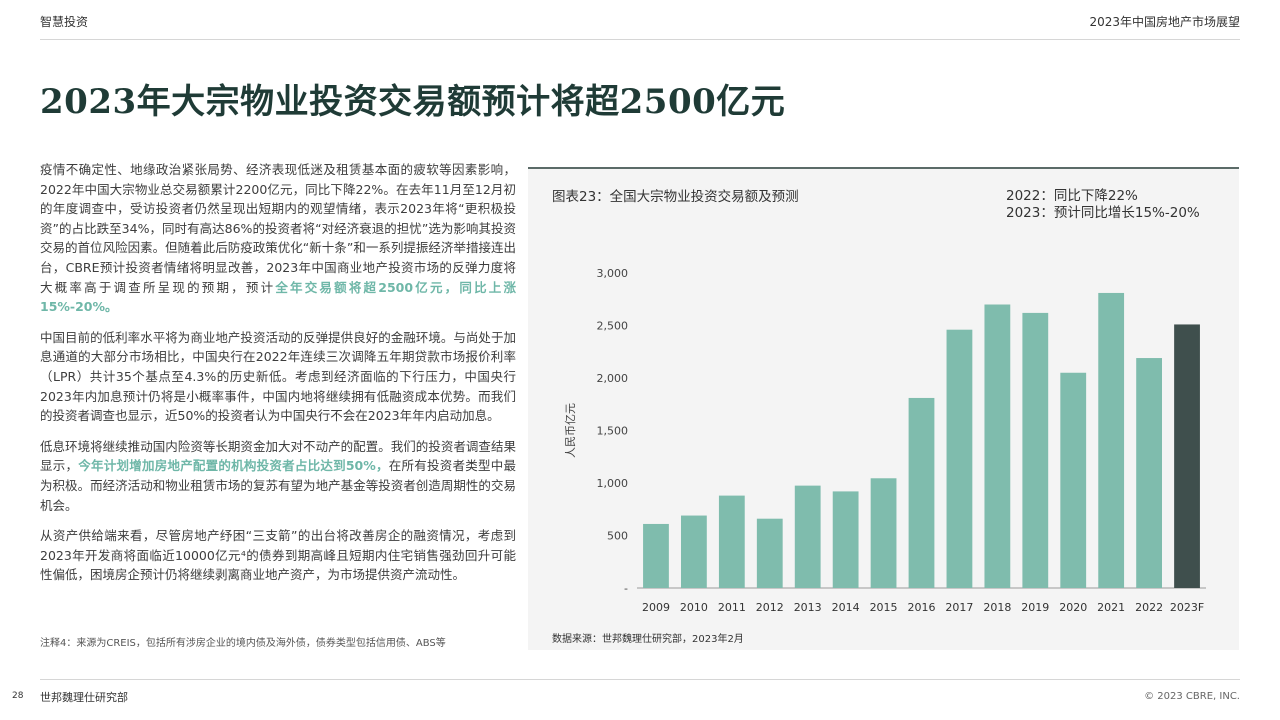 This screenshot has width=1280, height=720. I want to click on chart-title: 图表23：全国大宗物业投资交易额及预测, so click(675, 197).